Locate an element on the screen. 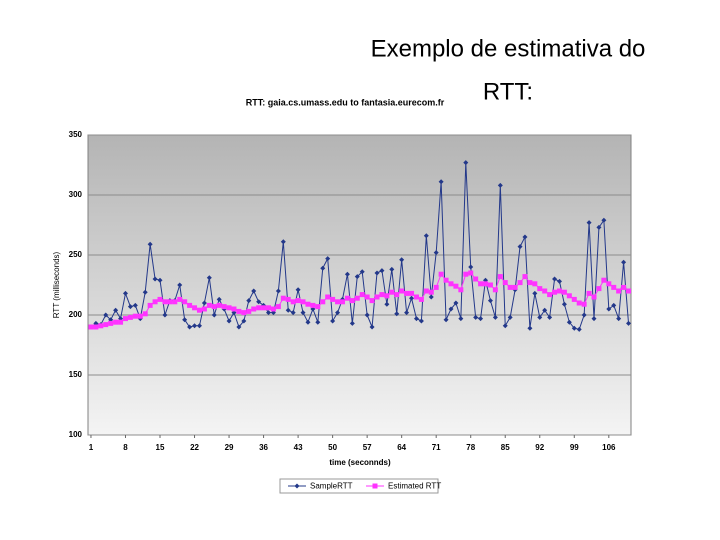  x-tick-label: 92 is located at coordinates (539, 447).